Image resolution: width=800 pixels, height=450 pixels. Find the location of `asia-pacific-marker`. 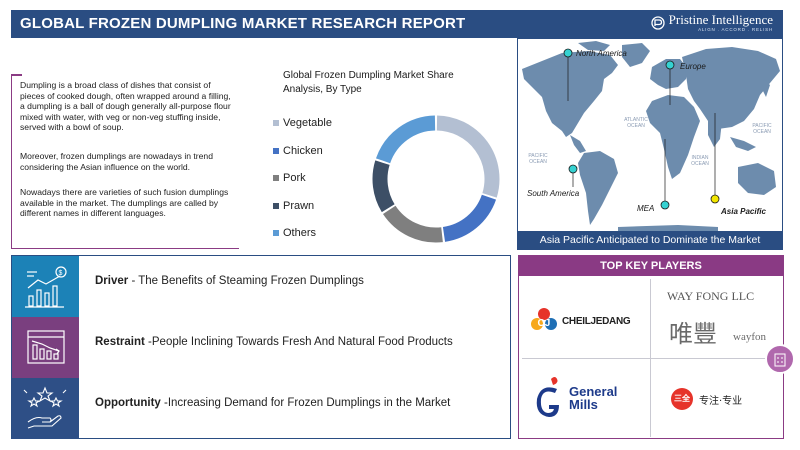

asia-pacific-marker is located at coordinates (715, 199).